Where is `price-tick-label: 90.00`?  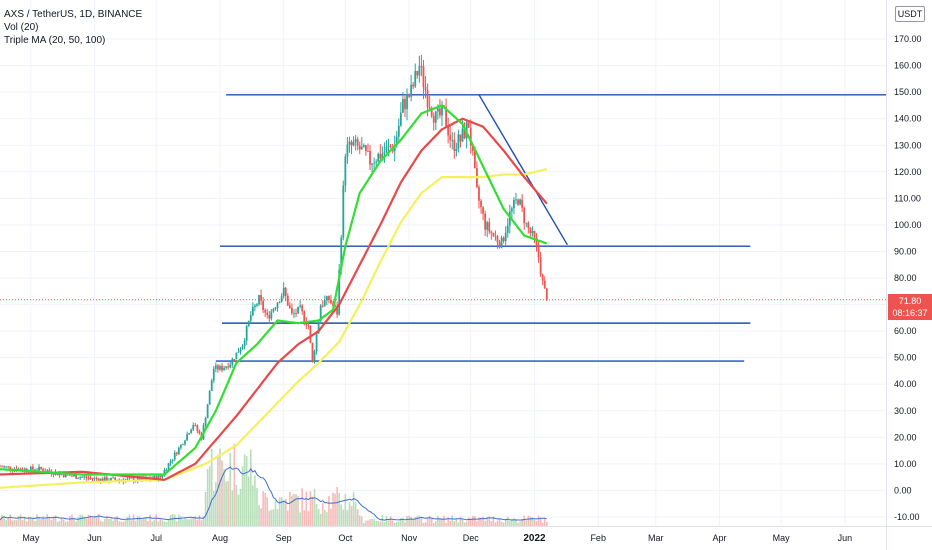
price-tick-label: 90.00 is located at coordinates (905, 251).